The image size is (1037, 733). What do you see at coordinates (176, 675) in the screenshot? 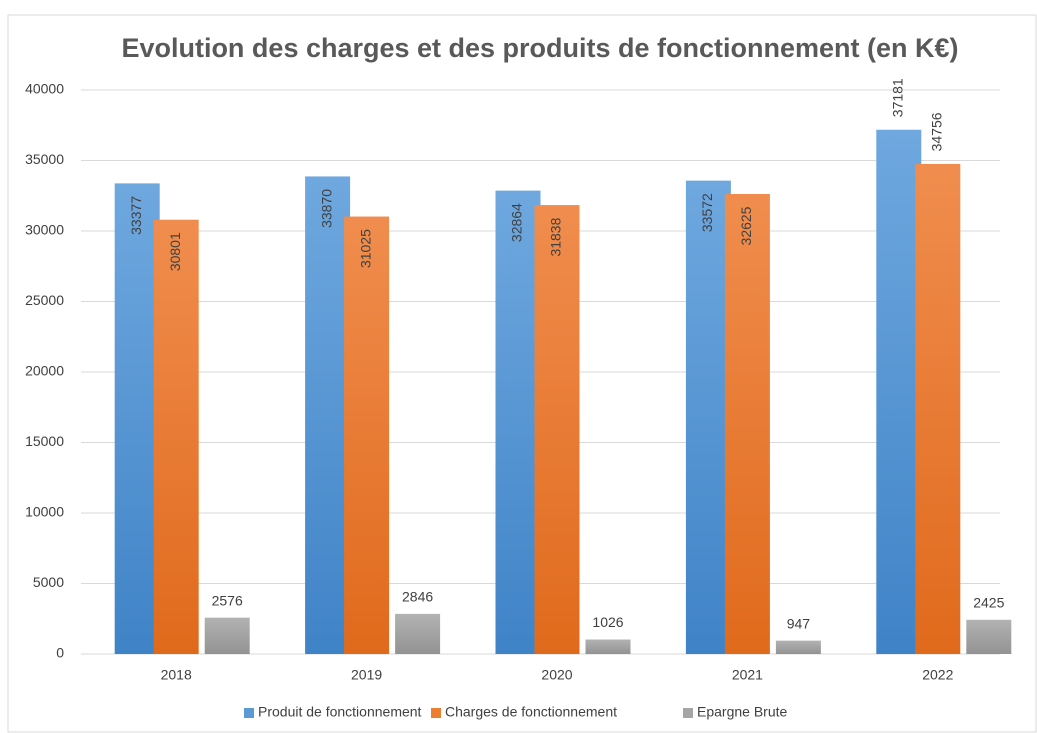
I see `x-tick-label: 2018` at bounding box center [176, 675].